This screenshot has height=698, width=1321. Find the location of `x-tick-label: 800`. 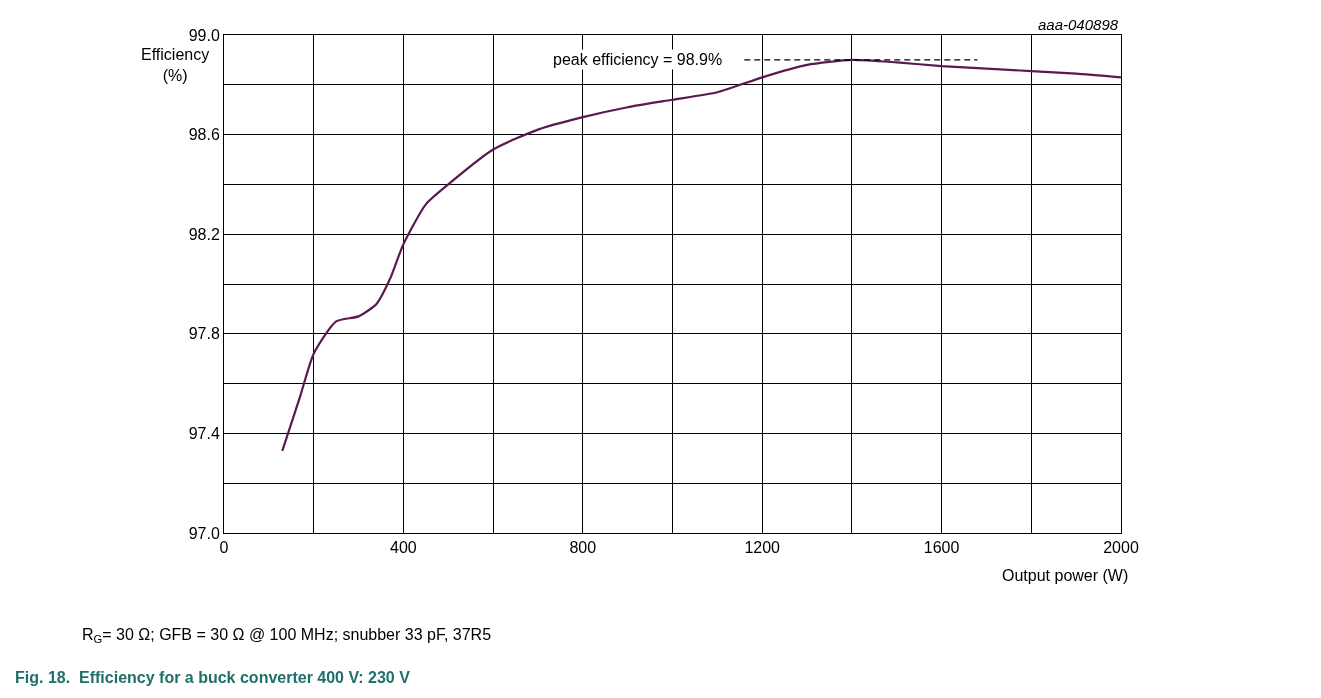

x-tick-label: 800 is located at coordinates (583, 548).